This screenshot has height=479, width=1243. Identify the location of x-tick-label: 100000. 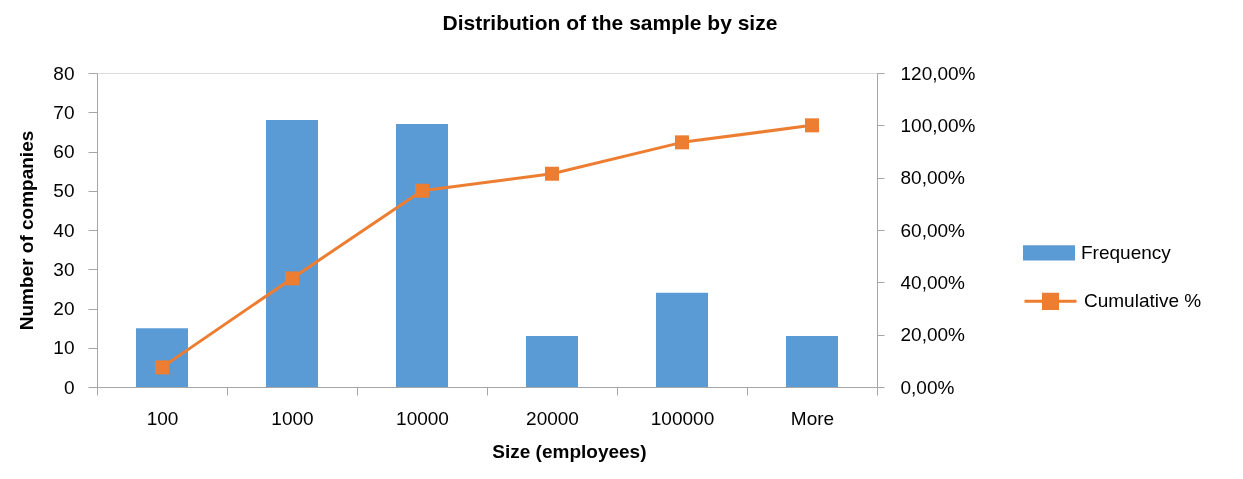
(682, 418).